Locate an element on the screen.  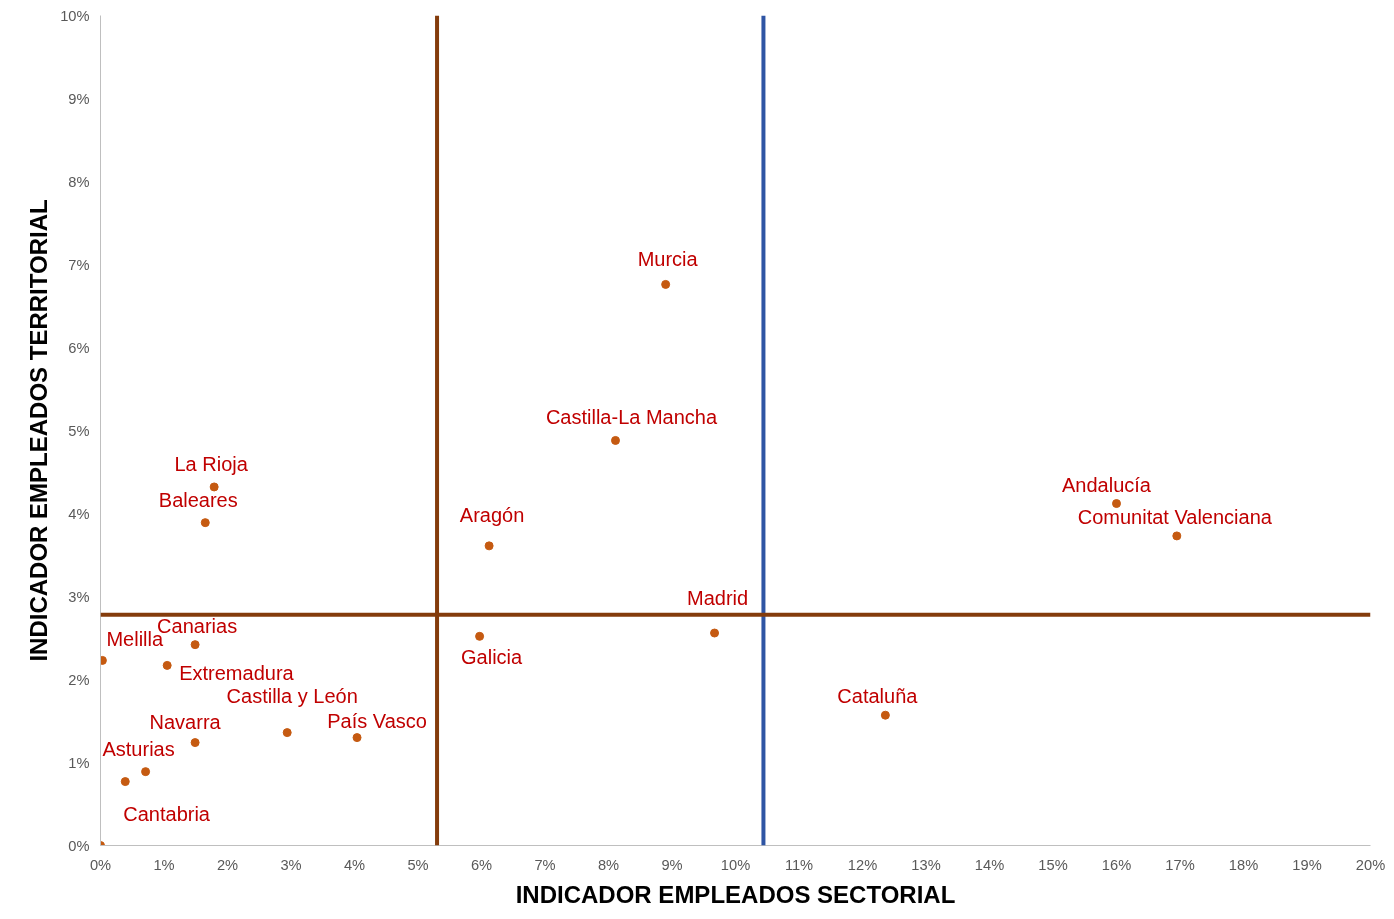
y-tick-label: 0% is located at coordinates (79, 845).